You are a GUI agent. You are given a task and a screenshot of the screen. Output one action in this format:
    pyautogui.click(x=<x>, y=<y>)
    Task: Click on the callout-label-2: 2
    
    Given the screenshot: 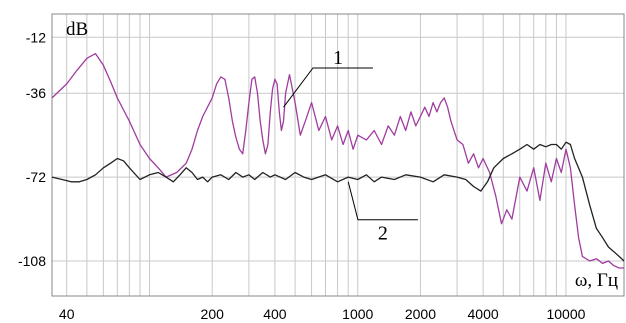 What is the action you would take?
    pyautogui.click(x=383, y=234)
    